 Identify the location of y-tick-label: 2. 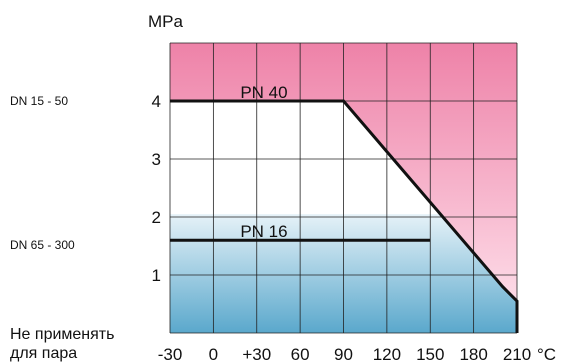
(156, 217).